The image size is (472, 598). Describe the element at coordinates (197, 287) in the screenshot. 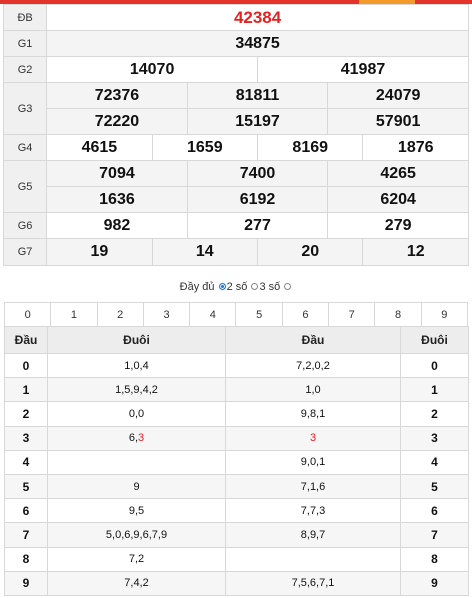

I see `option-full-label: Đầy đủ` at that location.